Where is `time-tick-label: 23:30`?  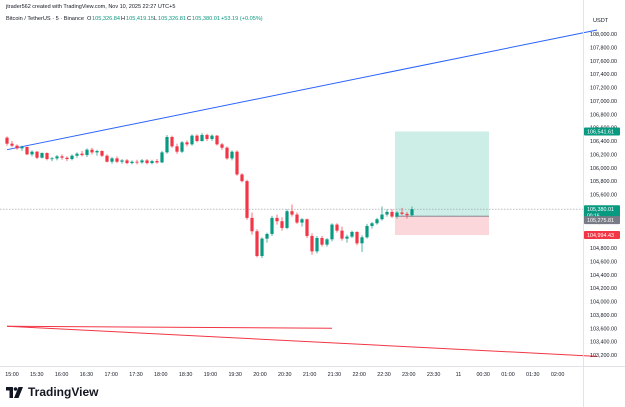
time-tick-label: 23:30 is located at coordinates (434, 375).